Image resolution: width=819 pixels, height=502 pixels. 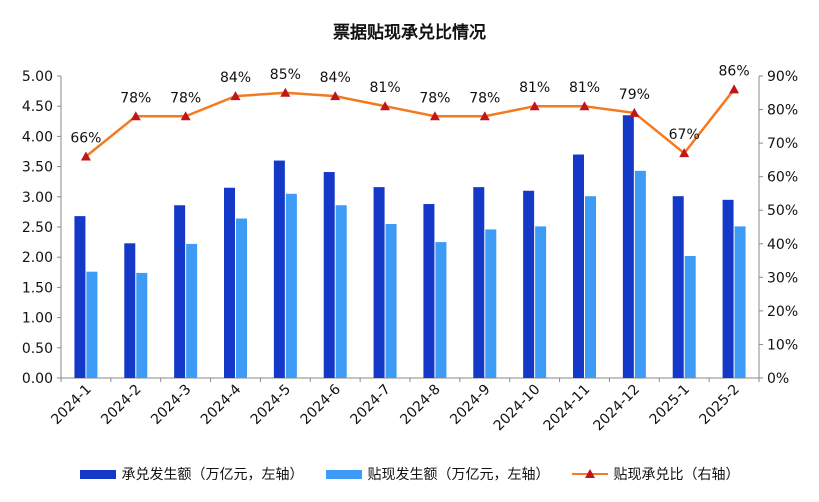 What do you see at coordinates (420, 405) in the screenshot?
I see `x-tick-label: 2024-8` at bounding box center [420, 405].